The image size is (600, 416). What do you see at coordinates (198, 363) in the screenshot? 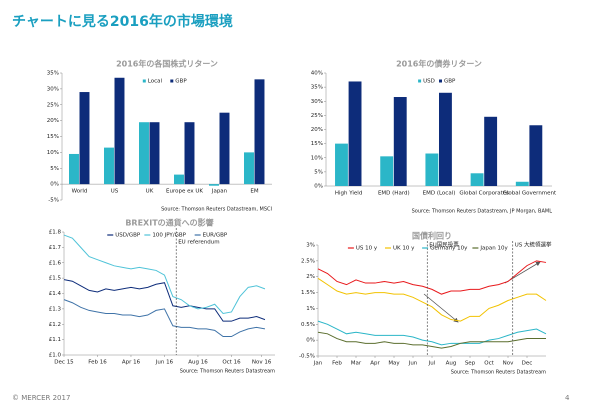
I see `x-tick-label: Aug 16` at bounding box center [198, 363].